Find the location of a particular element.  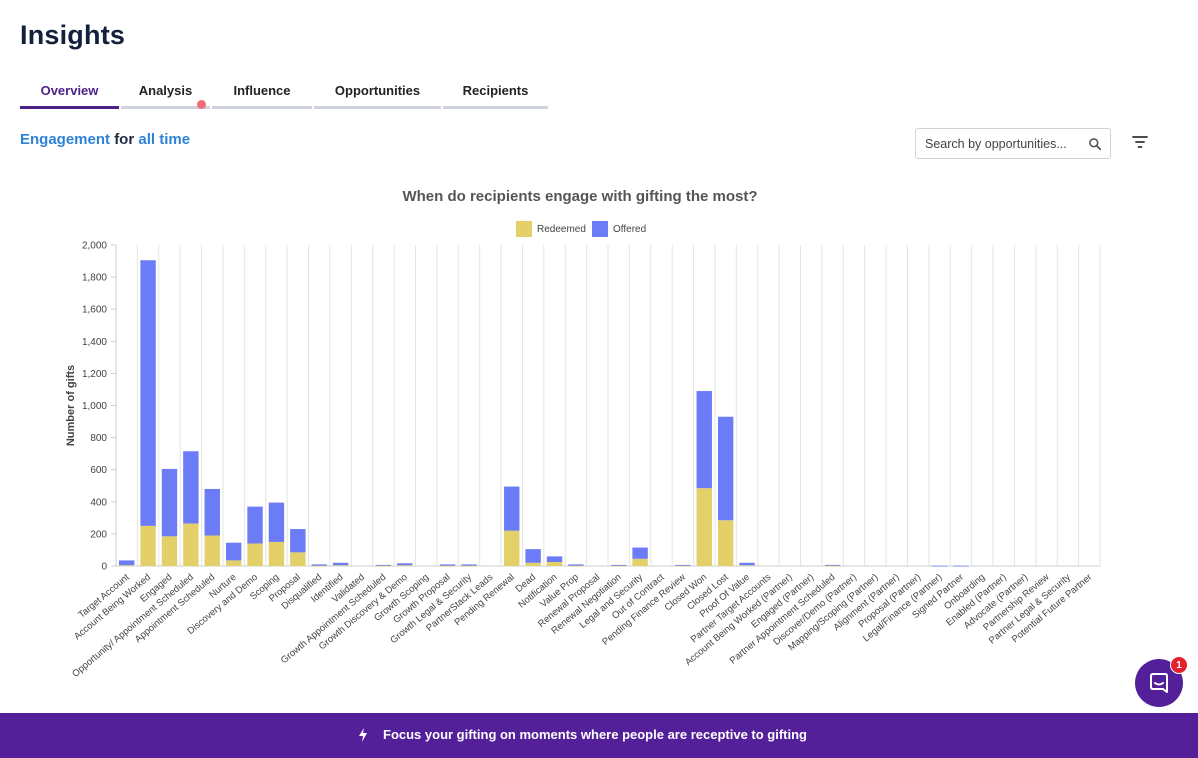

engagement-connector: for is located at coordinates (124, 139).